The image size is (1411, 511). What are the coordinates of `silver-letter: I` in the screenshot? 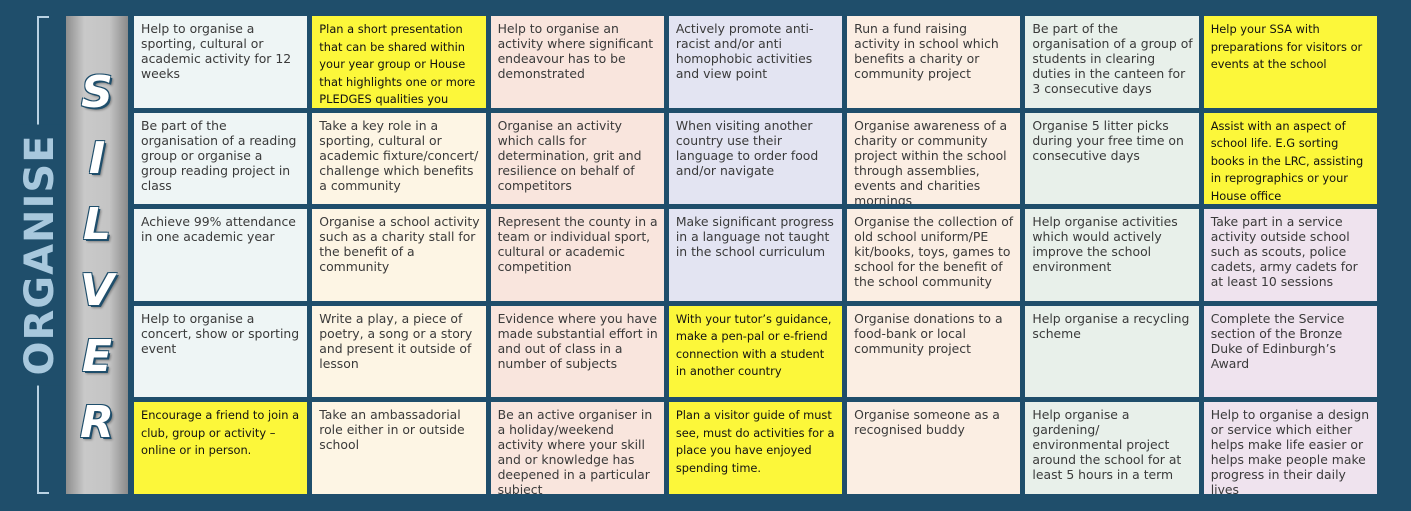 It's located at (97, 158).